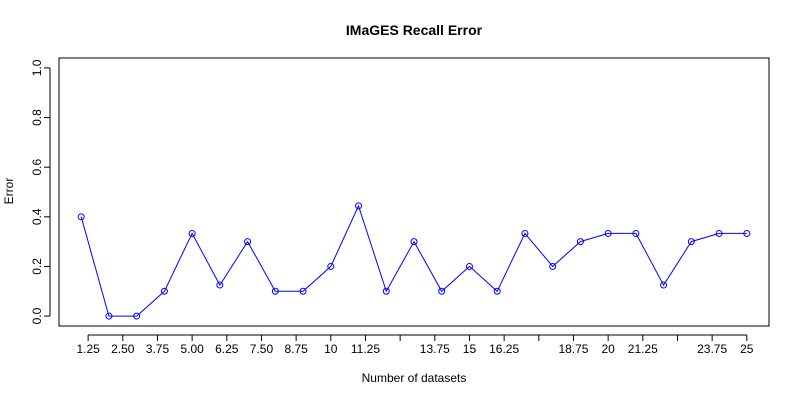  I want to click on y-axis-label: Error, so click(9, 191).